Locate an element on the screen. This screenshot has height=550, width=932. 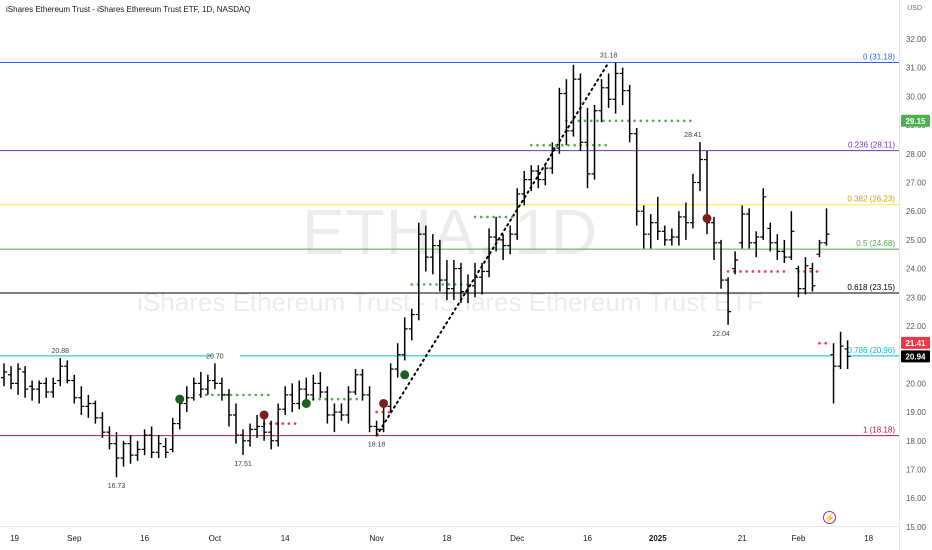
price-badge-label: 20.94 is located at coordinates (915, 356).